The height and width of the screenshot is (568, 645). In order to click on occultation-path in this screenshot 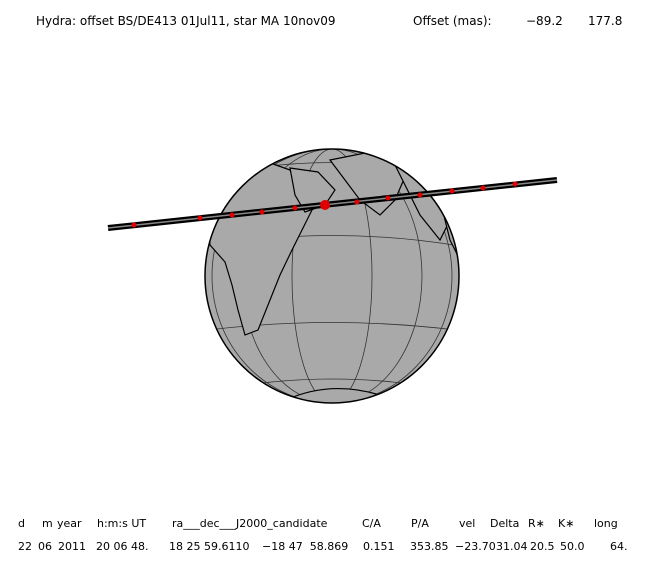, I will do `click(332, 204)`.